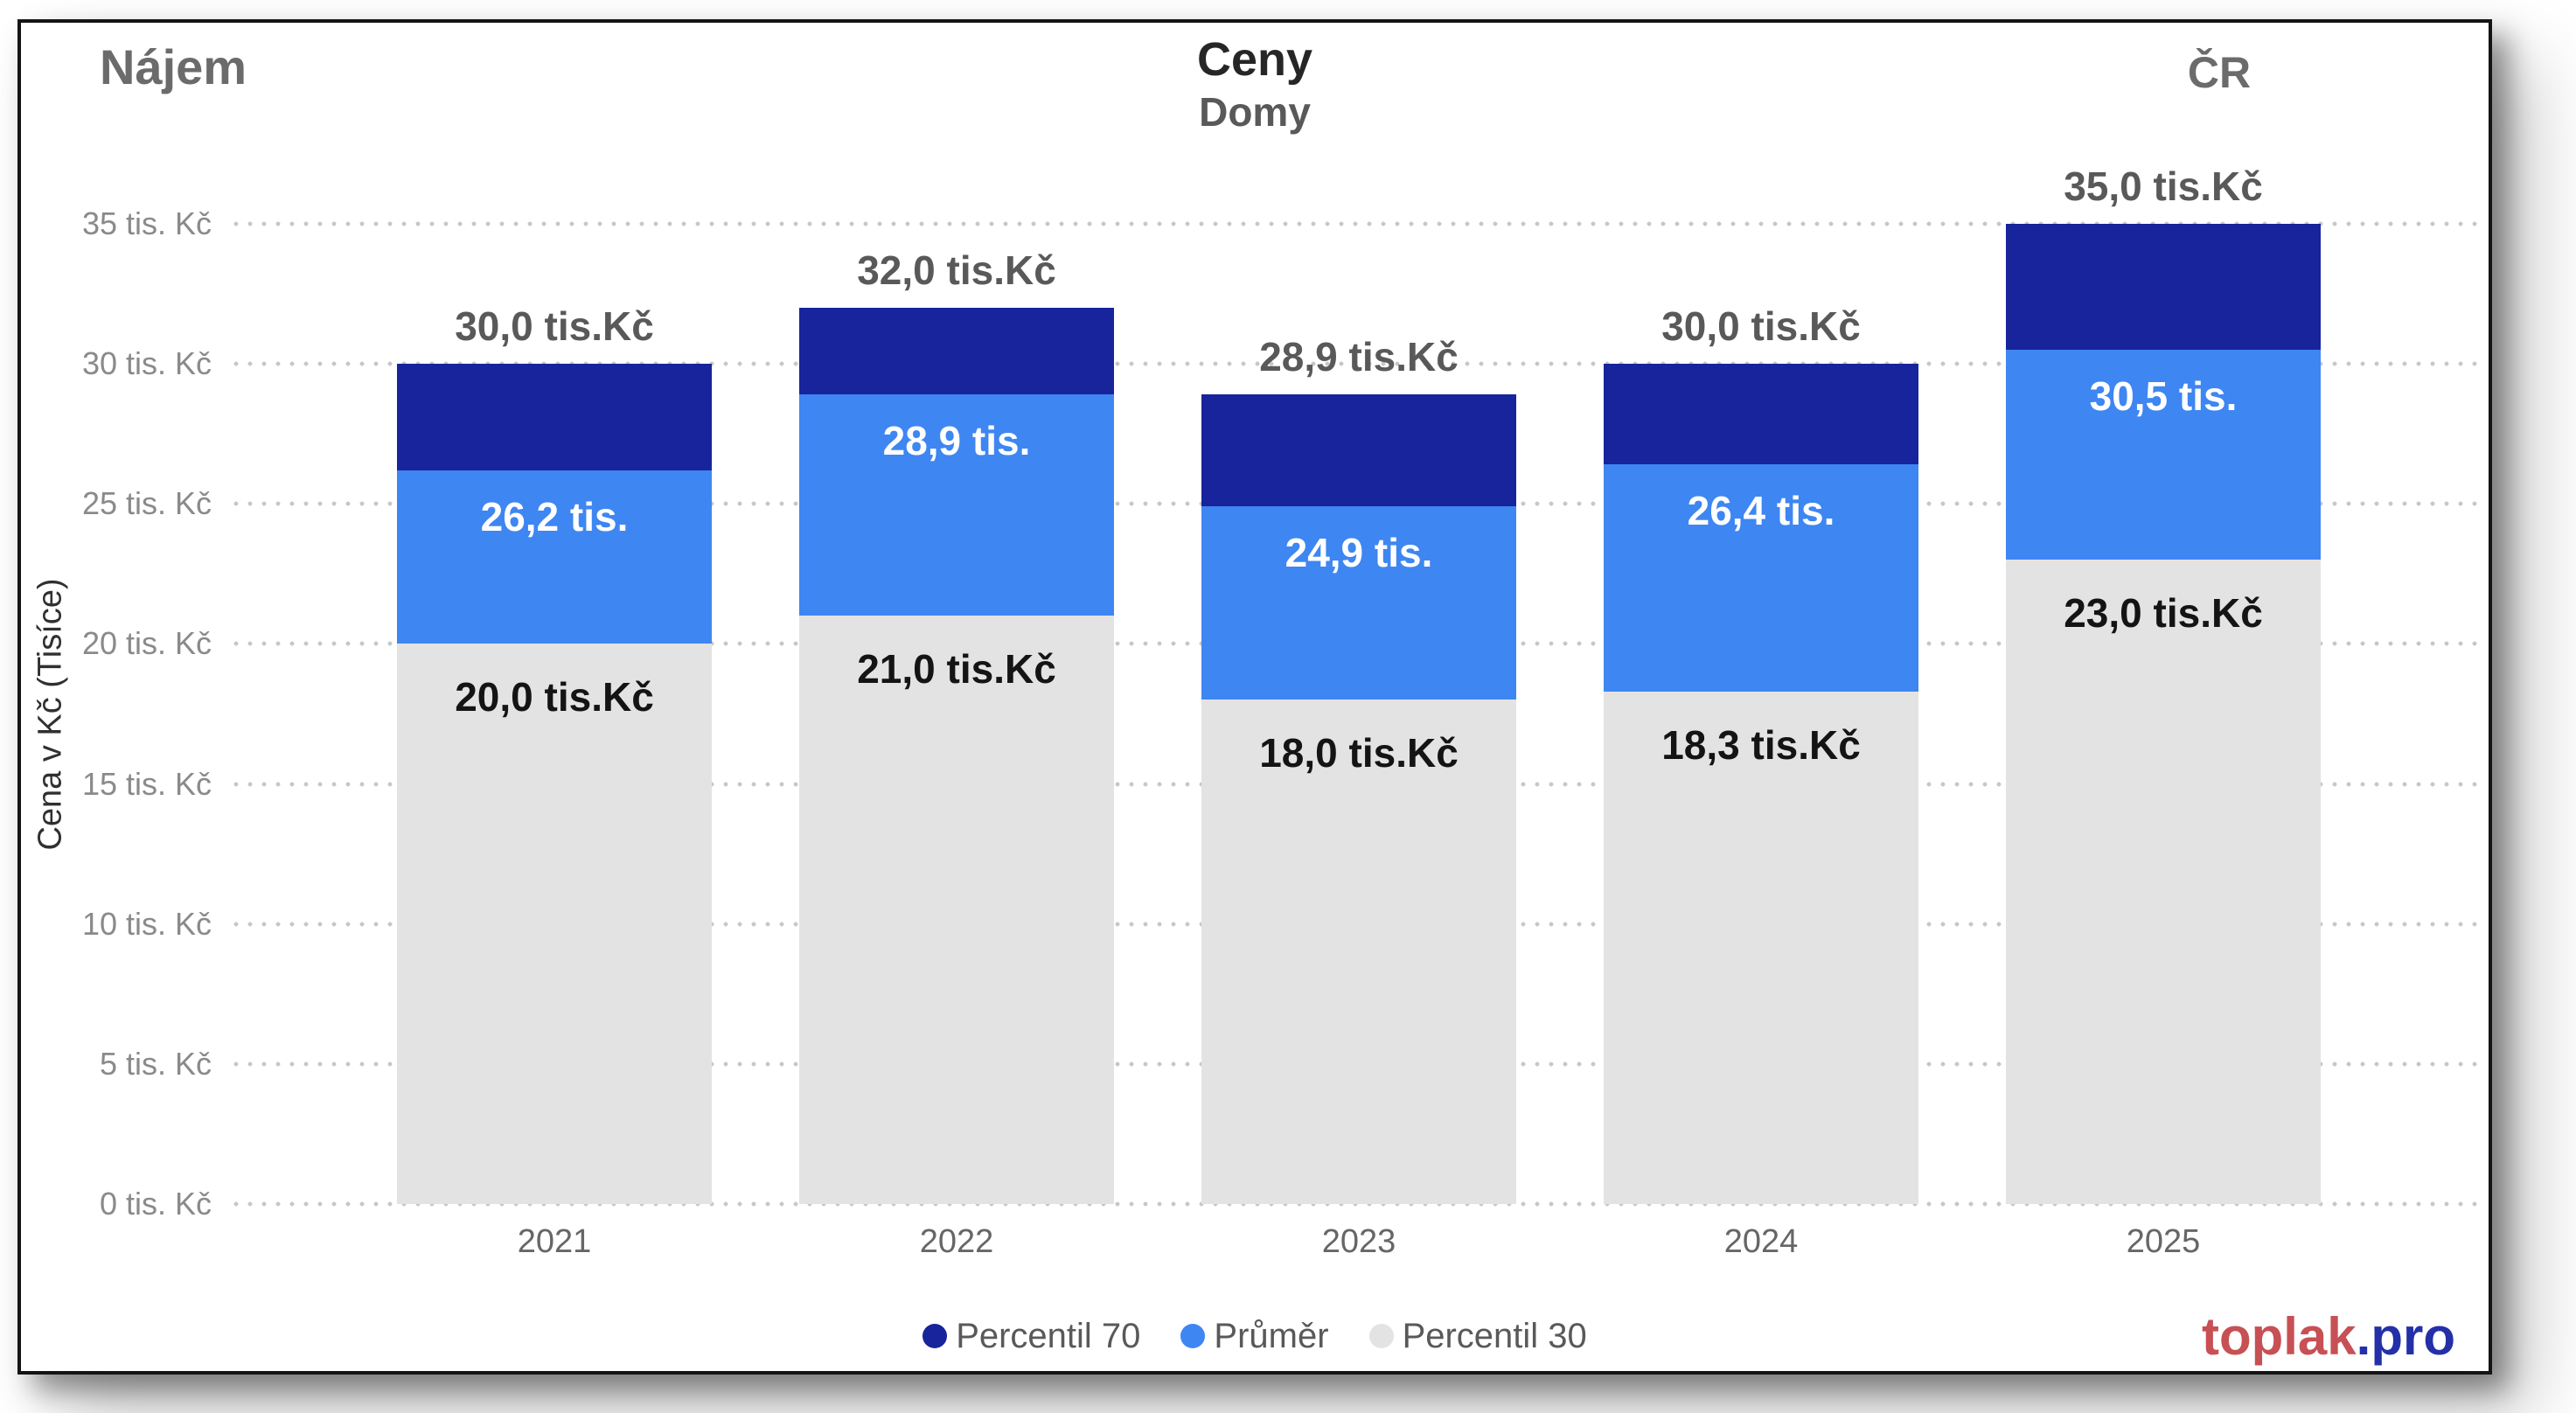  Describe the element at coordinates (173, 66) in the screenshot. I see `page-title-left: Nájem` at that location.